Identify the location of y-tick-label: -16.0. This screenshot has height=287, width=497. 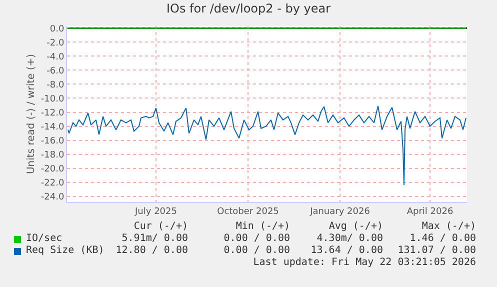
(52, 141).